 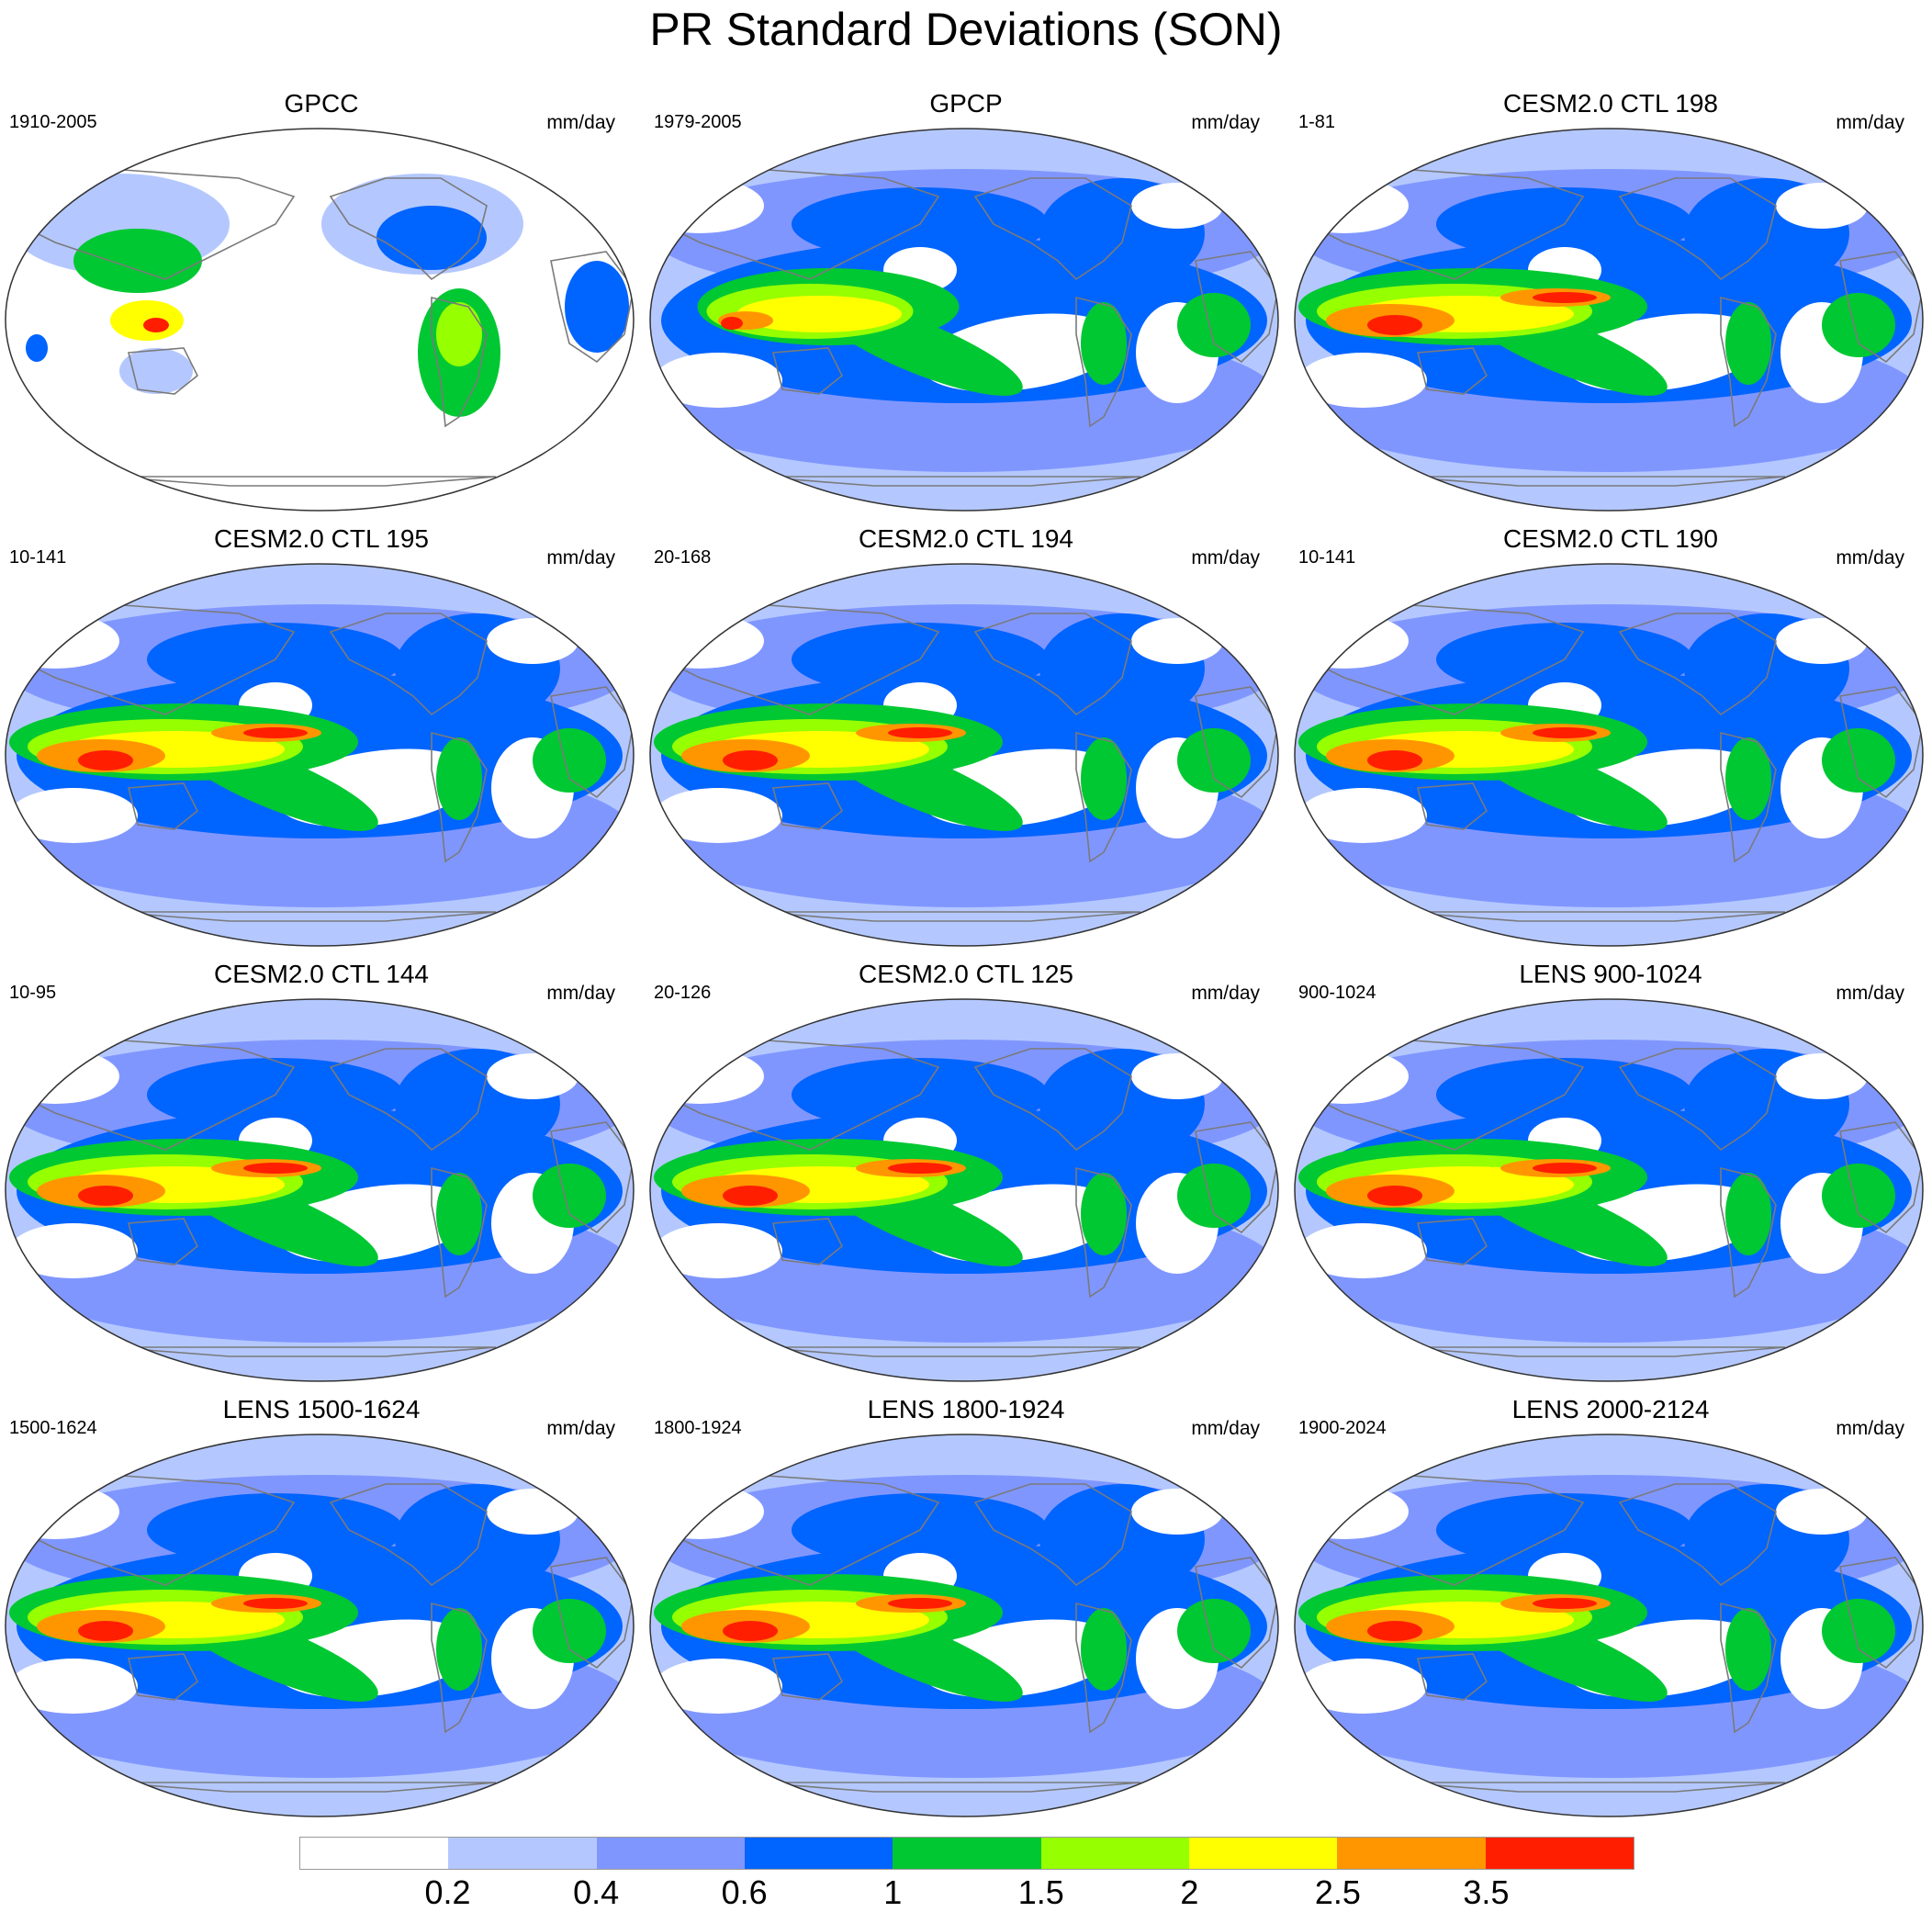 I want to click on panel-title: CESM2.0 CTL 125, so click(x=966, y=974).